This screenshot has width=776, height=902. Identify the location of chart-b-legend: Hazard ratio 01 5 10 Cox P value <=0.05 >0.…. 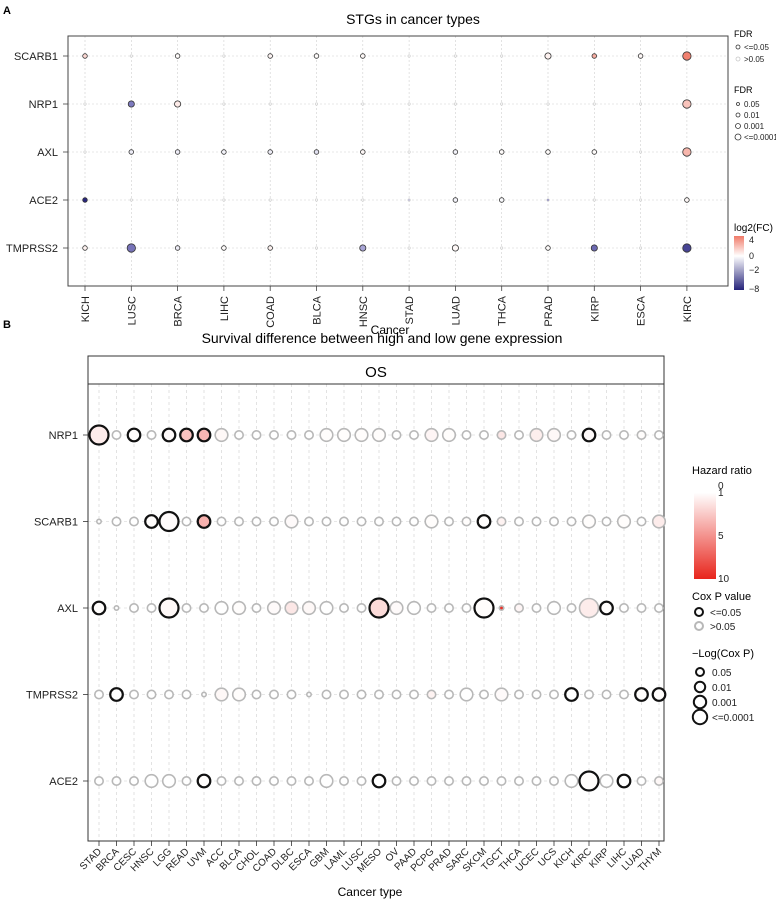
(723, 595).